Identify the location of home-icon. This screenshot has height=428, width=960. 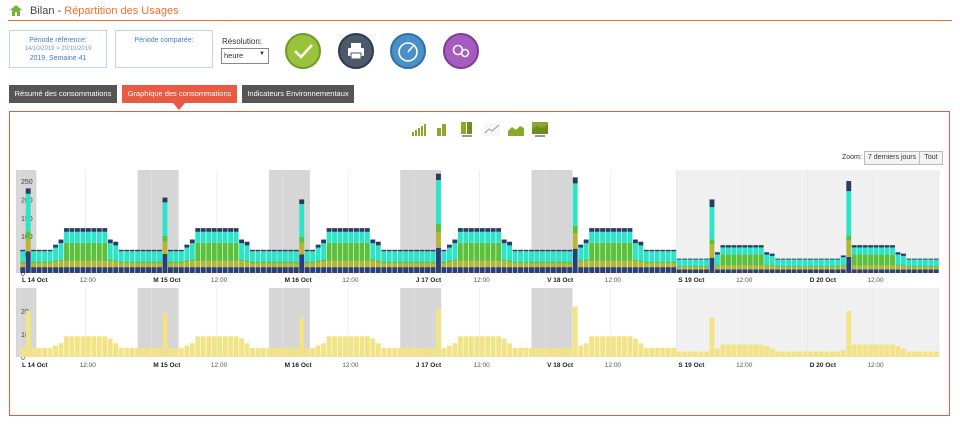
(16, 10).